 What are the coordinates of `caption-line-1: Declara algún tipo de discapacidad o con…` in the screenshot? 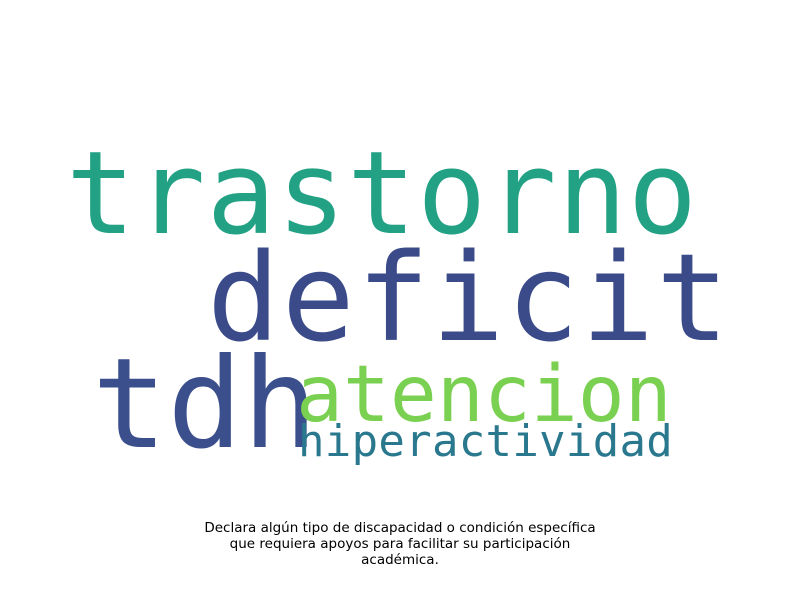 It's located at (400, 528).